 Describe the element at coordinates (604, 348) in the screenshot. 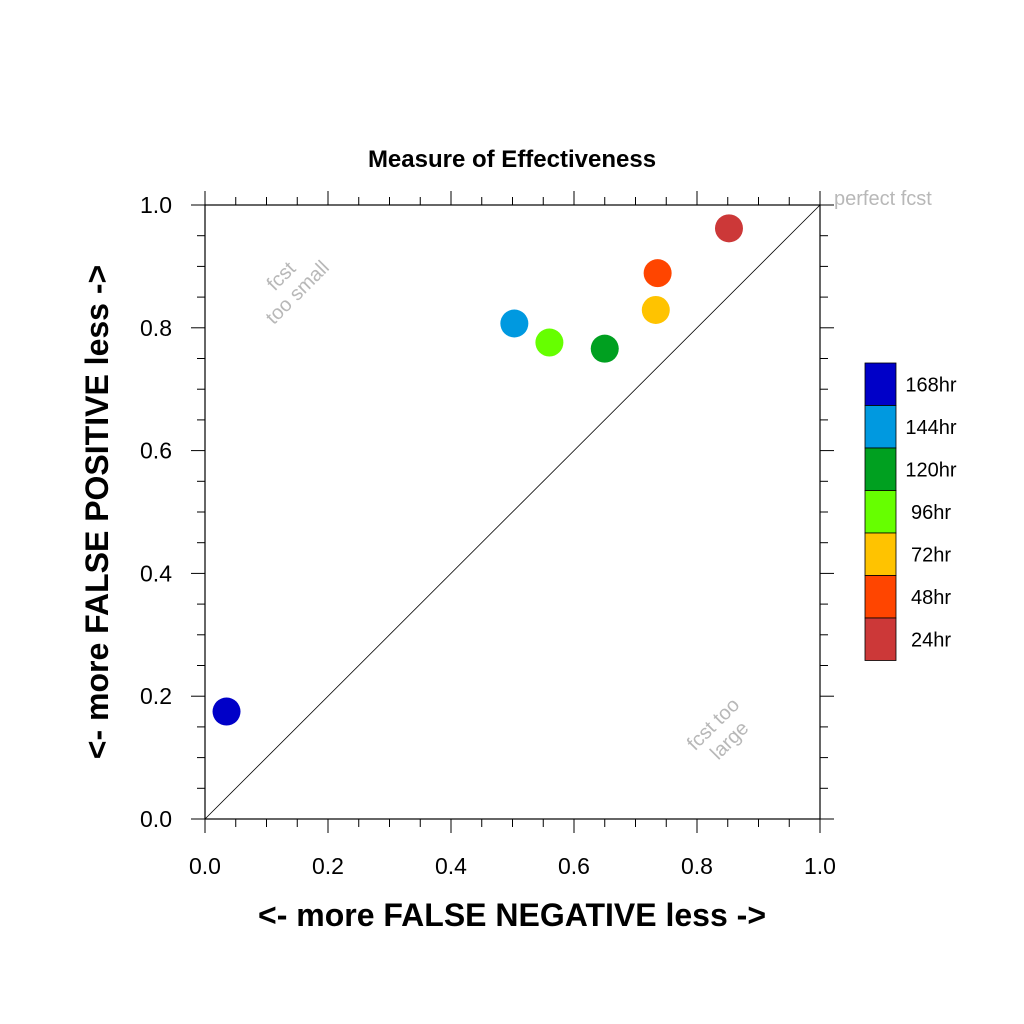

I see `point-120hr` at that location.